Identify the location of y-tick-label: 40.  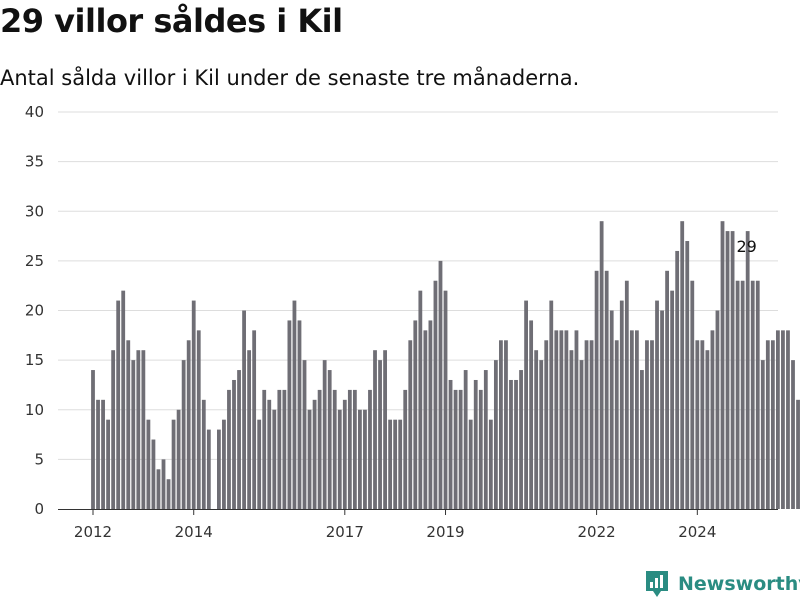
(34, 112).